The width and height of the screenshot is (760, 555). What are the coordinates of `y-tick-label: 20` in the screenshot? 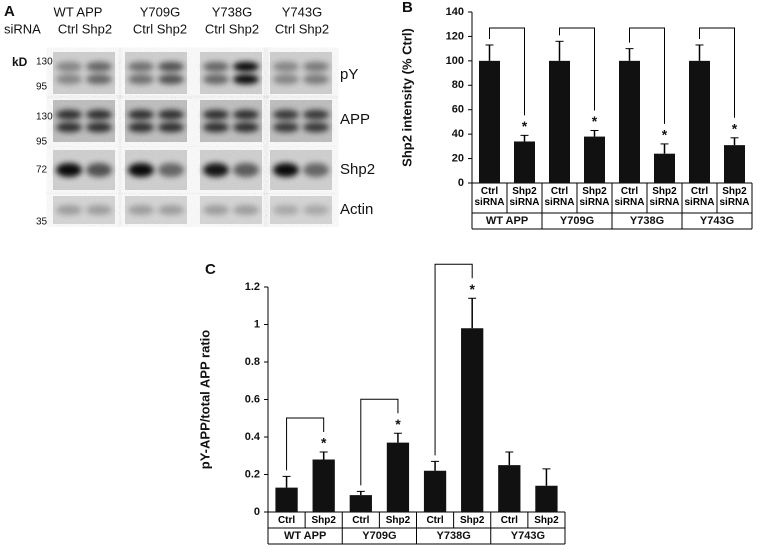 It's located at (458, 158).